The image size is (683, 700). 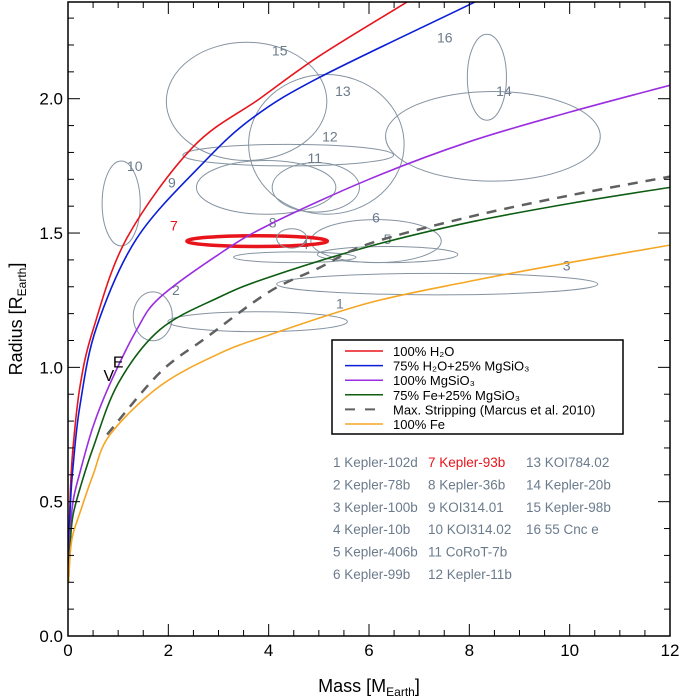 I want to click on planet-list-item: 7 Kepler-93b, so click(x=466, y=462).